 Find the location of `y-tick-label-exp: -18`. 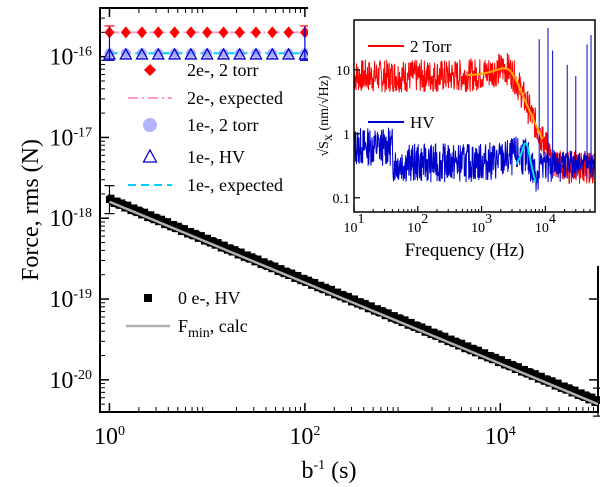

y-tick-label-exp: -18 is located at coordinates (82, 213).